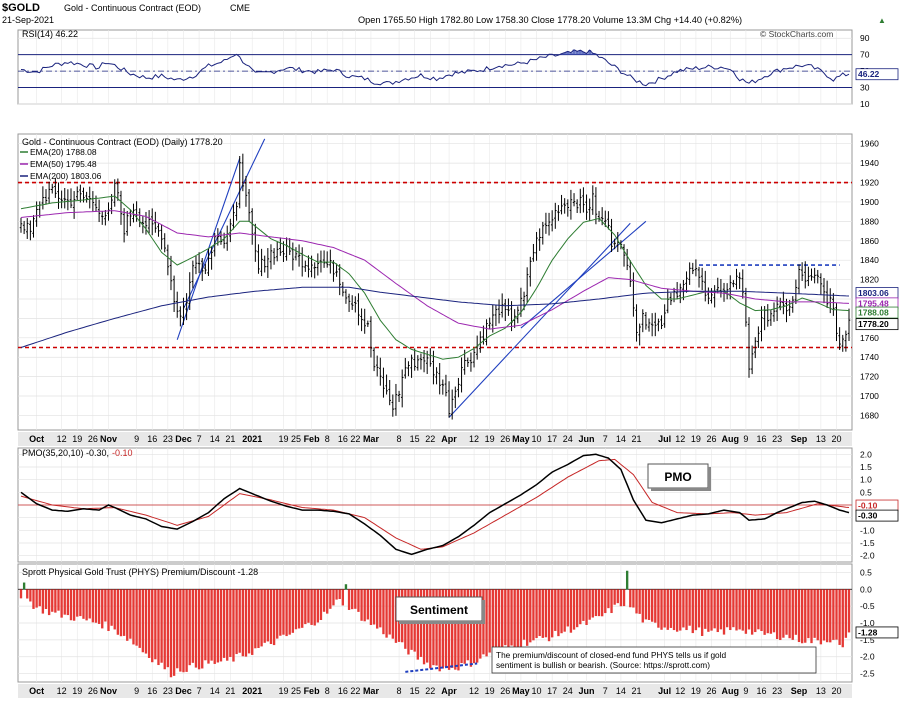 Image resolution: width=900 pixels, height=705 pixels. What do you see at coordinates (240, 8) in the screenshot?
I see `exchange-label: CME` at bounding box center [240, 8].